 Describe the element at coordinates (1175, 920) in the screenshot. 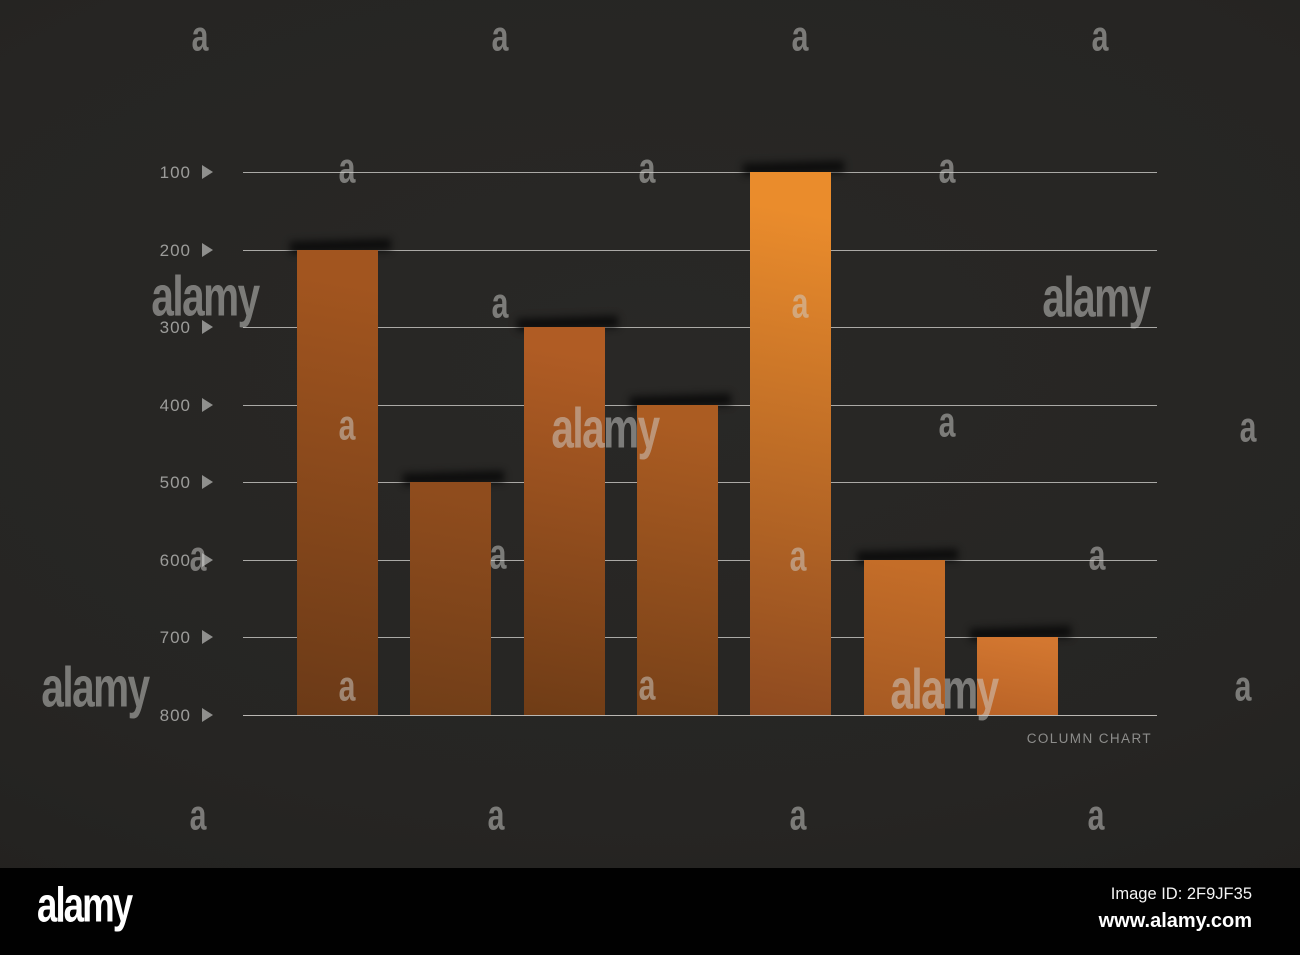

I see `alamy-url-text: www.alamy.com` at that location.